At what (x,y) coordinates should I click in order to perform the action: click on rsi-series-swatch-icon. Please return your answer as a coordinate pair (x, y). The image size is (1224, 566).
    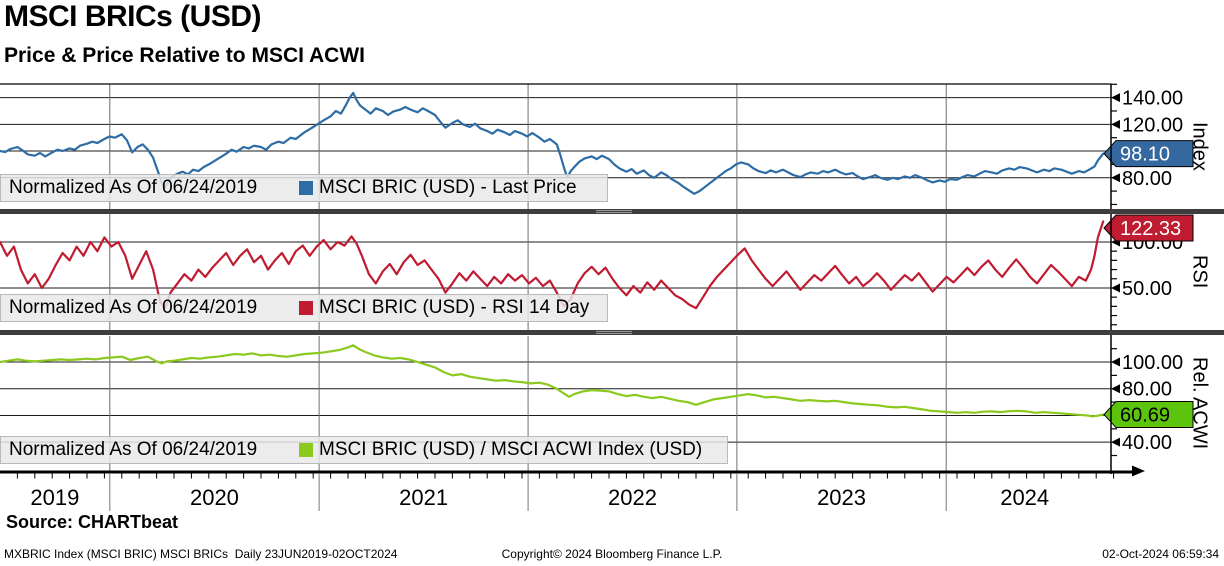
    Looking at the image, I should click on (306, 308).